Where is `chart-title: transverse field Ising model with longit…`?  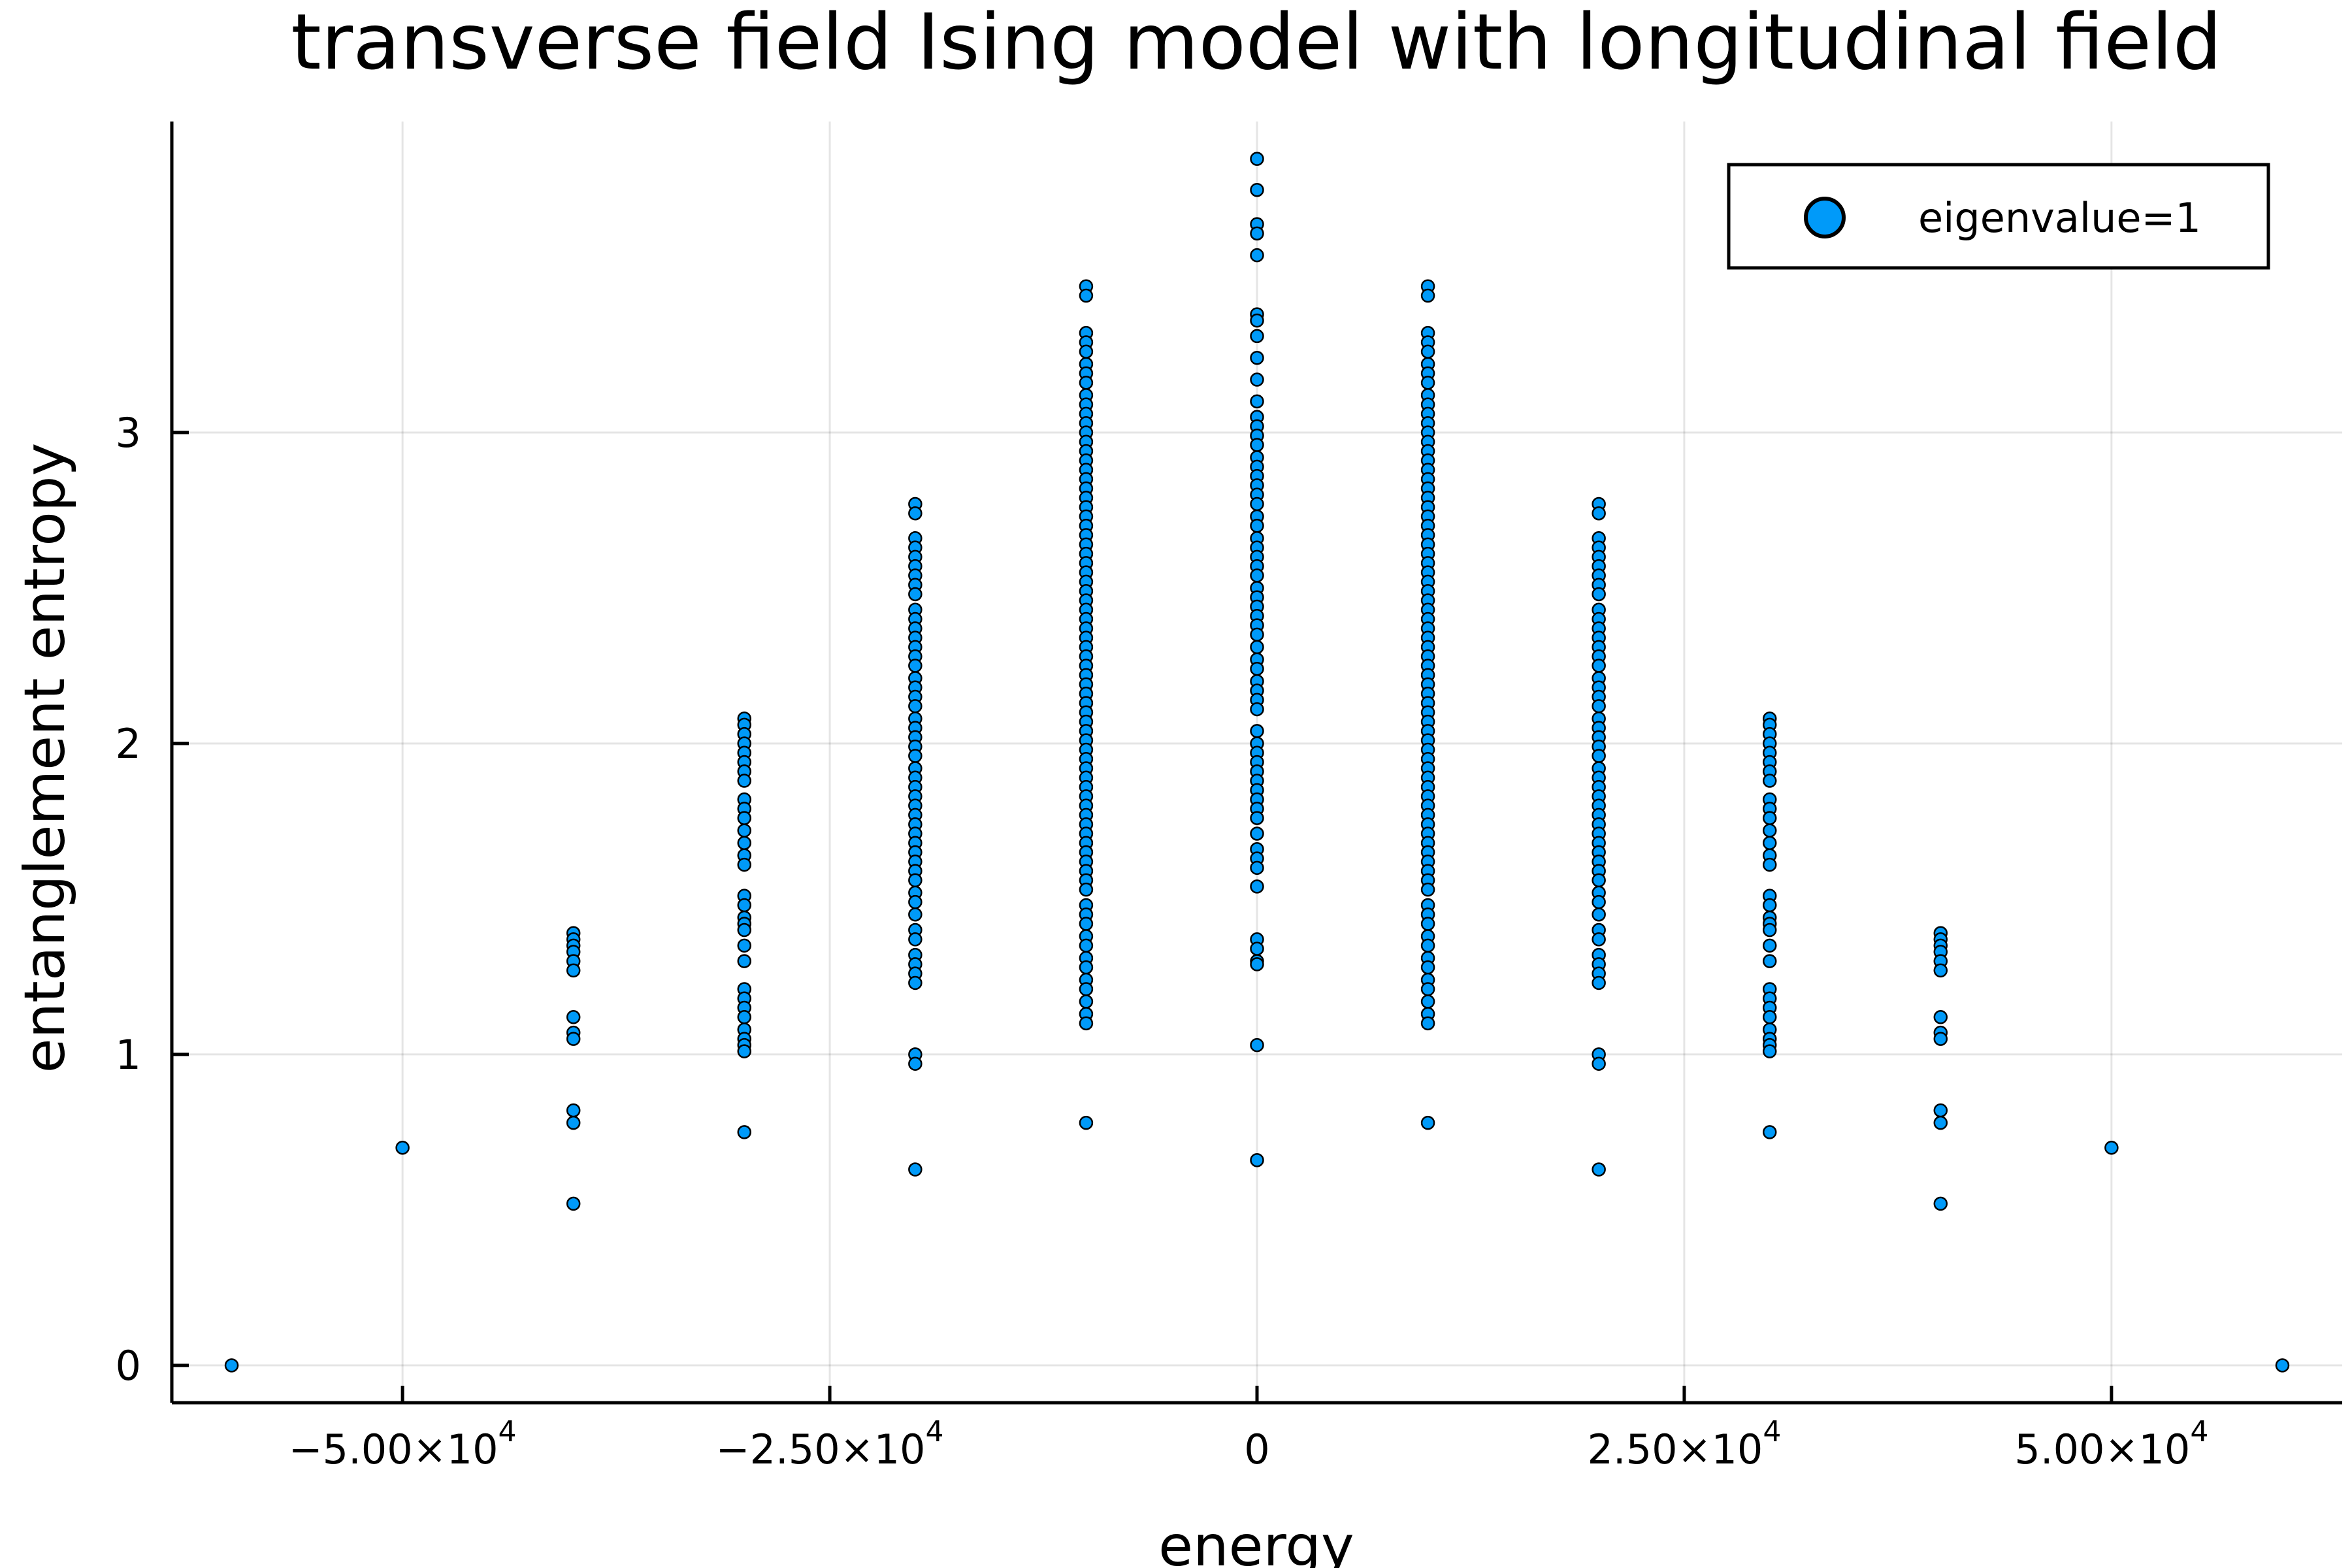
chart-title: transverse field Ising model with longit… is located at coordinates (1256, 43).